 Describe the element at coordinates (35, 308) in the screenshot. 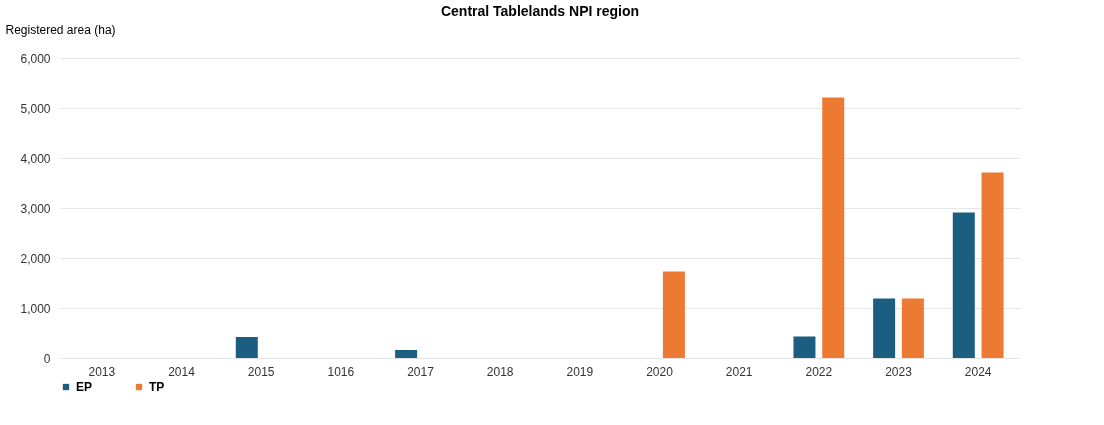

I see `y-tick-label: 1,000` at that location.